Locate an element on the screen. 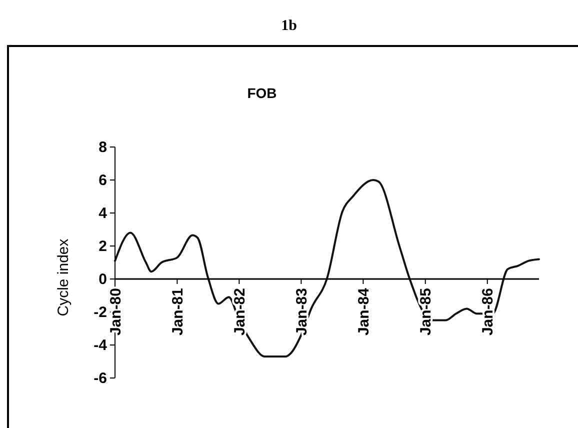  y-tick-label: -4 is located at coordinates (101, 345).